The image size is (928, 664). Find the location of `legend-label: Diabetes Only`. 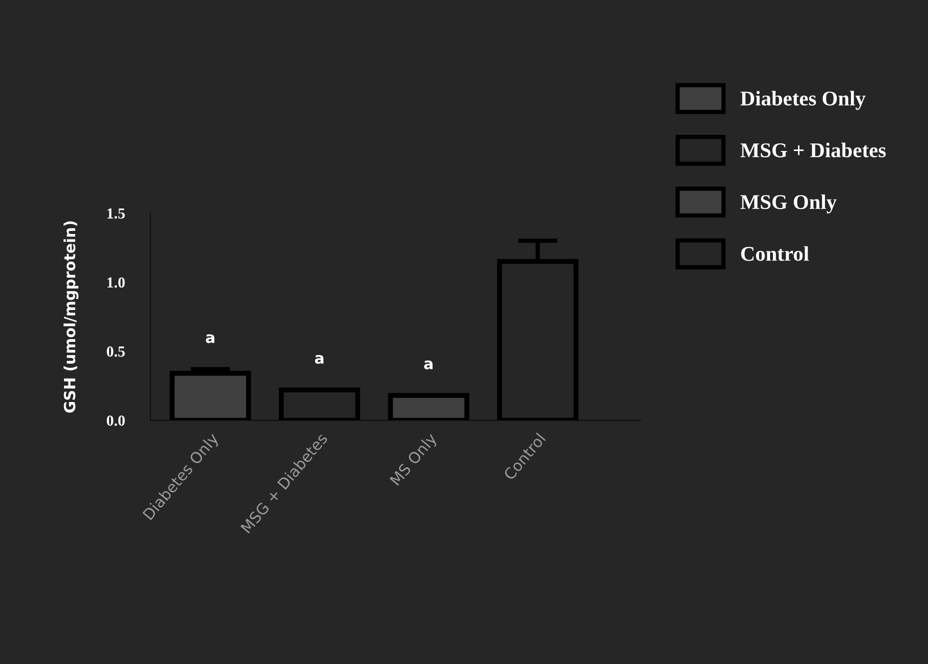

legend-label: Diabetes Only is located at coordinates (803, 100).